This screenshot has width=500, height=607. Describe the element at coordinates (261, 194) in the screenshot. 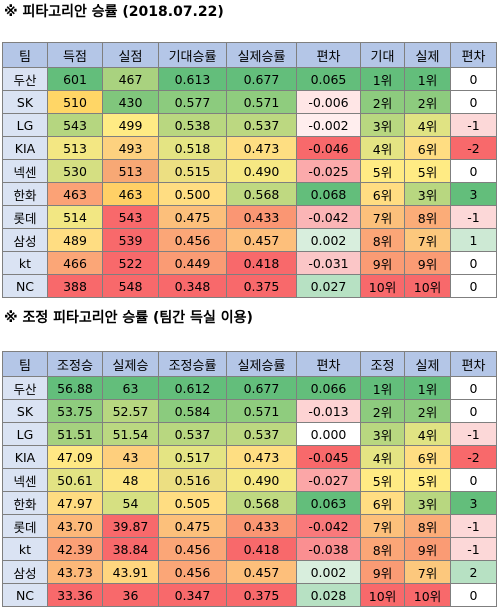

I see `table-cell: 0.568` at that location.